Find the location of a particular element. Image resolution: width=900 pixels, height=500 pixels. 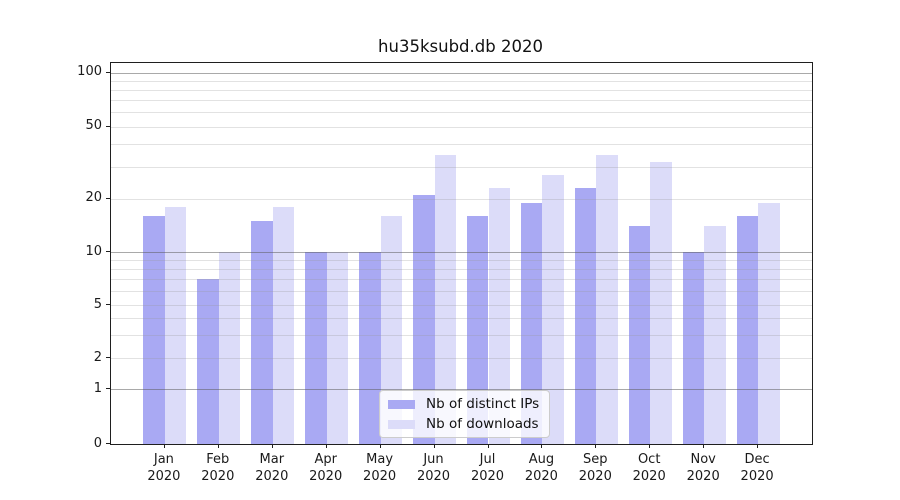

legend: Nb of distinct IPs Nb of downloads is located at coordinates (465, 414).